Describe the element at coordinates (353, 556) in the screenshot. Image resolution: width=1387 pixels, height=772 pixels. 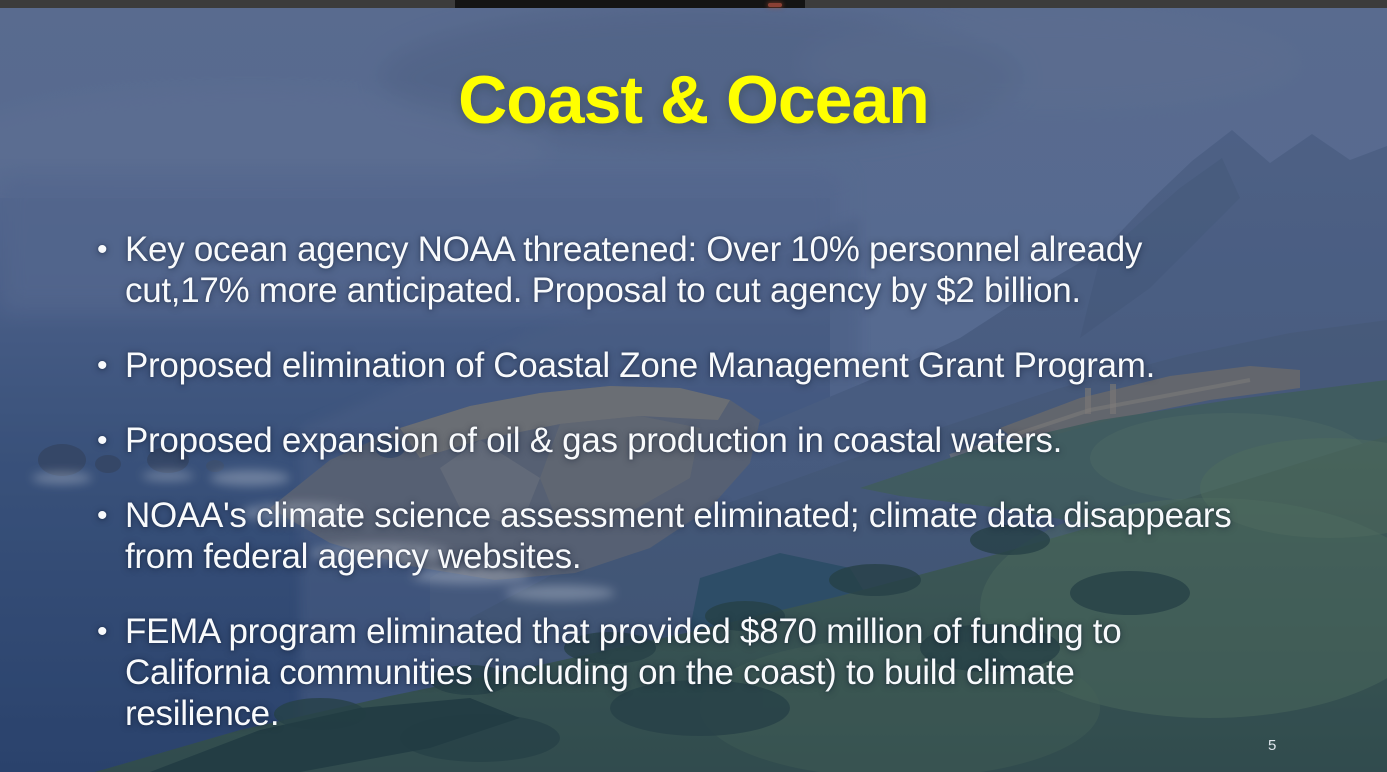
I see `bullet-line: from federal agency websites.` at that location.